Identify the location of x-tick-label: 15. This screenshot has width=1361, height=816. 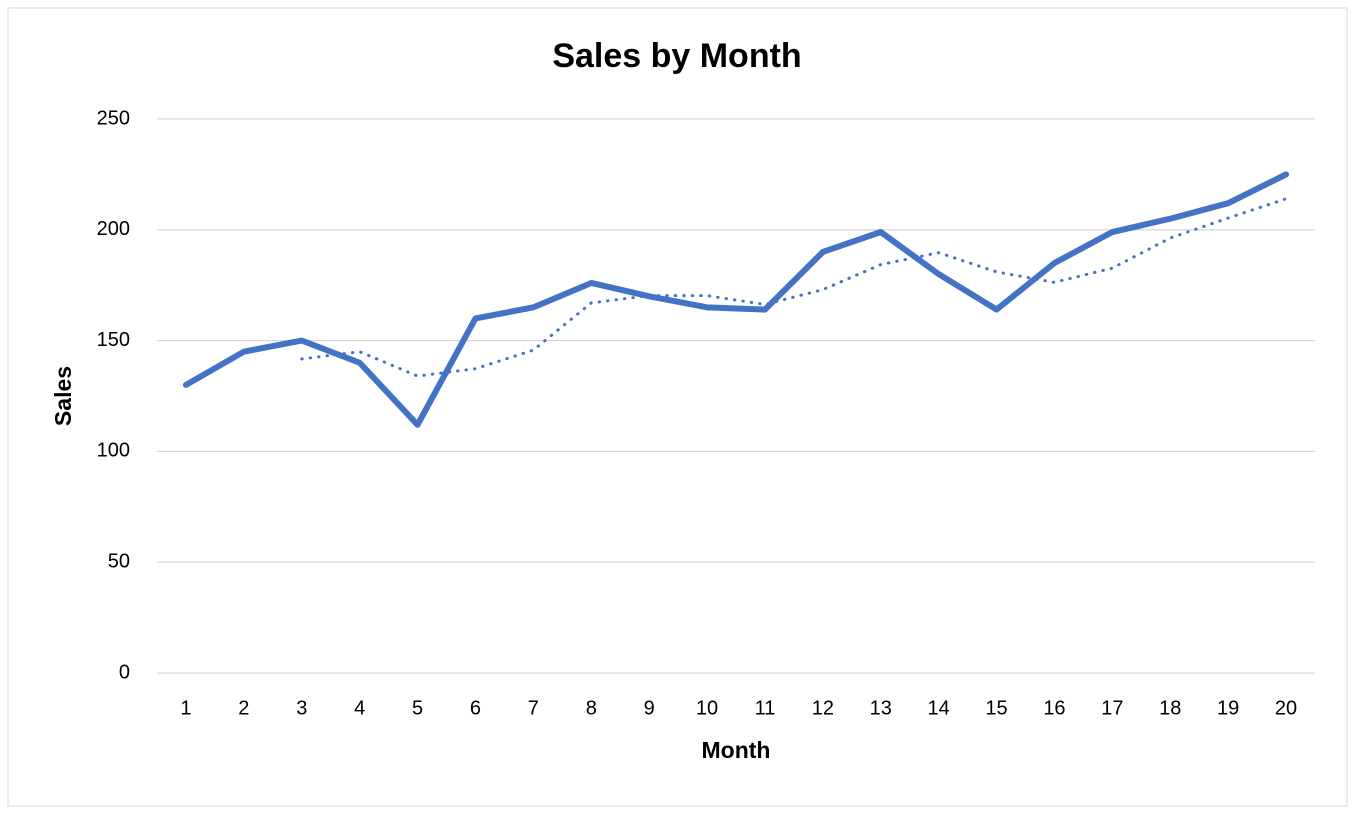
(996, 708).